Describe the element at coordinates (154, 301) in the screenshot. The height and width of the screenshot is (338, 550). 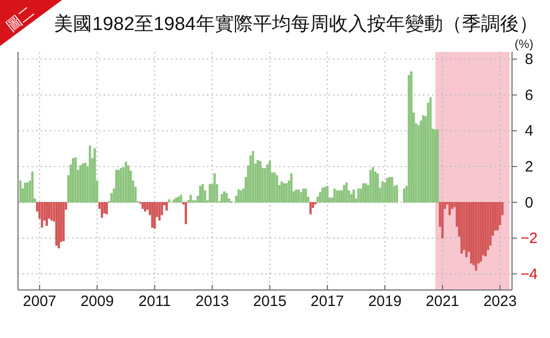
I see `xtick: 2011` at that location.